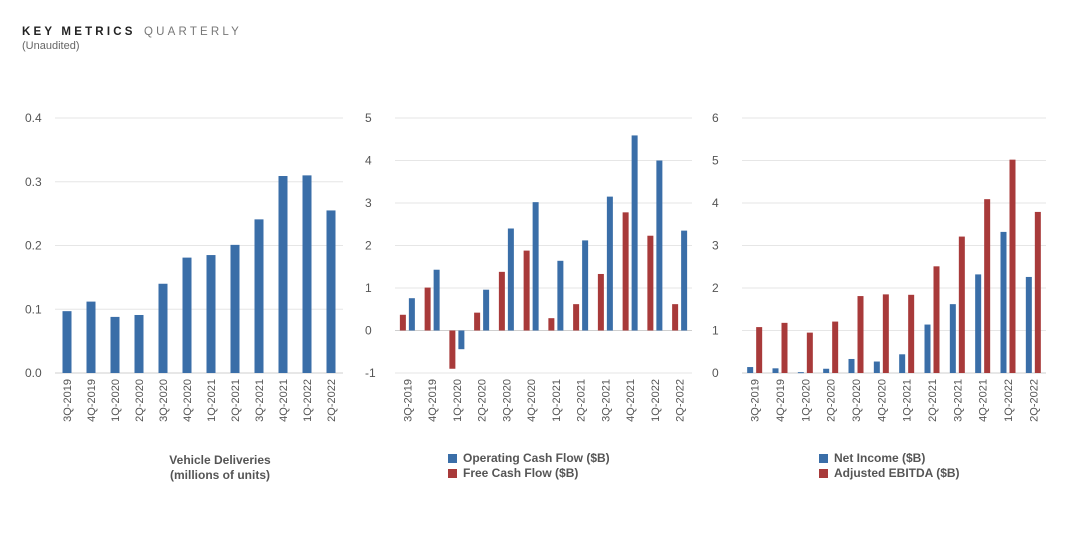 Image resolution: width=1080 pixels, height=548 pixels. Describe the element at coordinates (368, 331) in the screenshot. I see `y-tick-label: 0` at that location.